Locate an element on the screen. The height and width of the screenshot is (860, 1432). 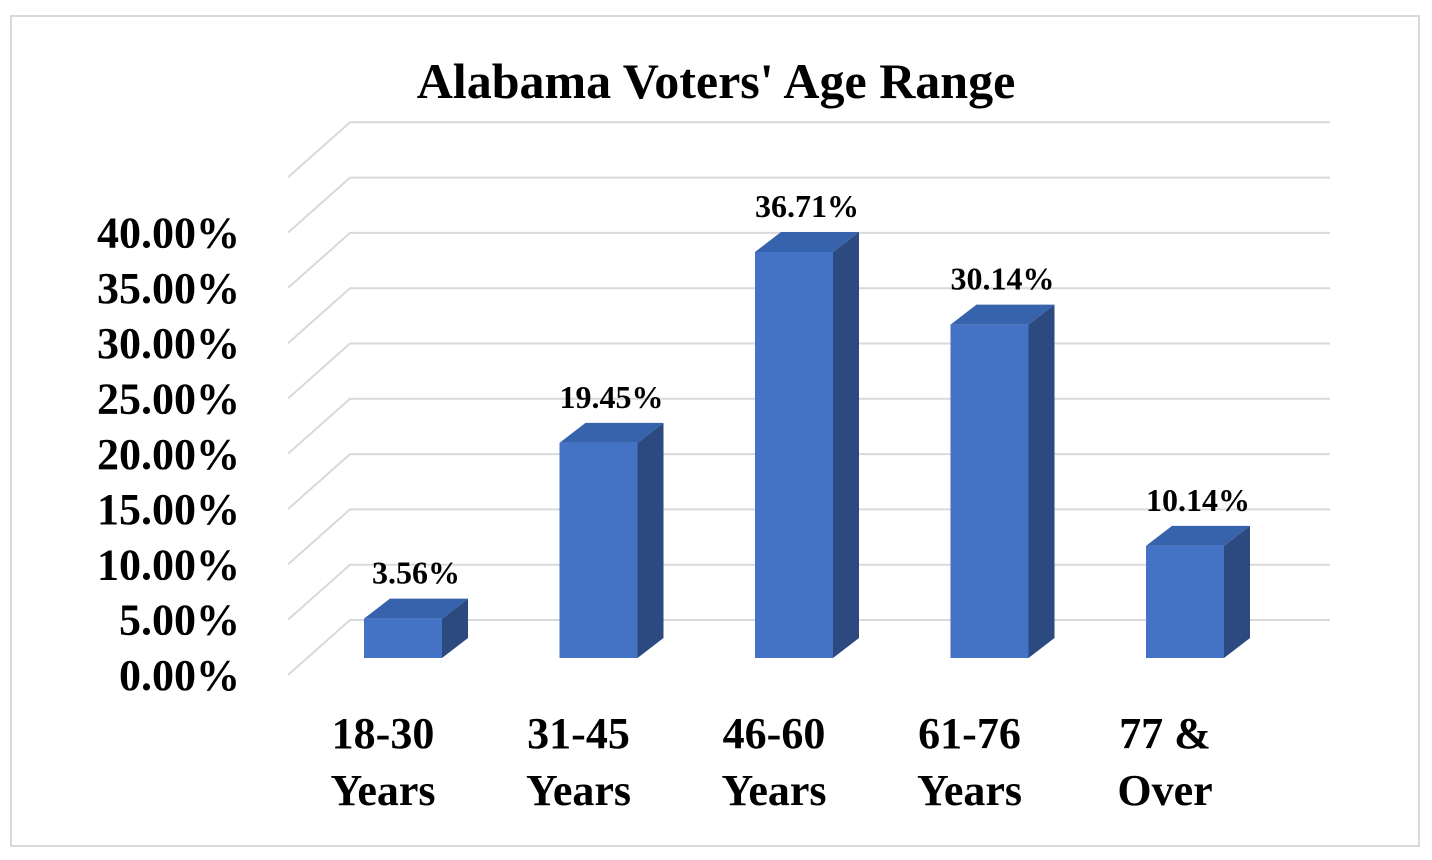
data-label: 10.14% is located at coordinates (1198, 500).